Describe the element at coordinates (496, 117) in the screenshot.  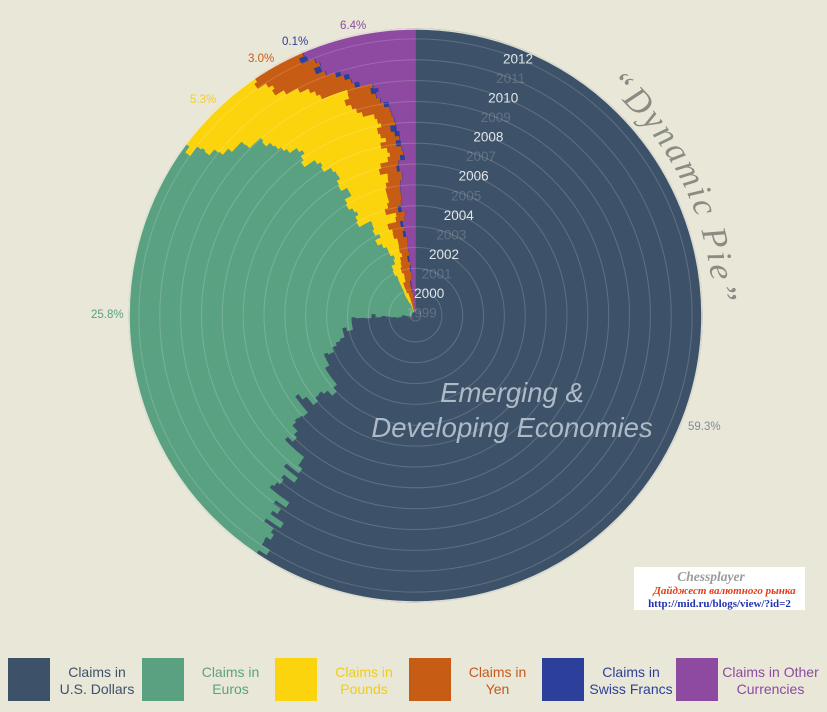
I see `svg-text: 2009` at that location.